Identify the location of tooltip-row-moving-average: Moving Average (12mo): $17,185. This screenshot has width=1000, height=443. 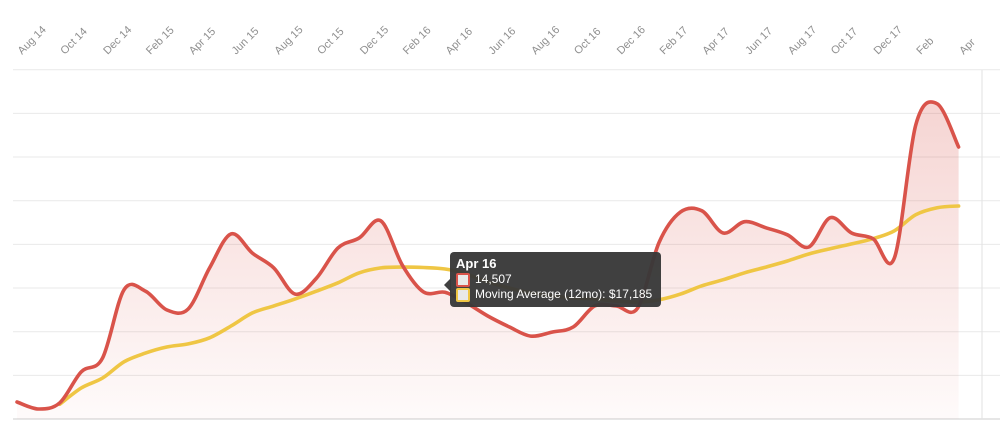
(554, 294).